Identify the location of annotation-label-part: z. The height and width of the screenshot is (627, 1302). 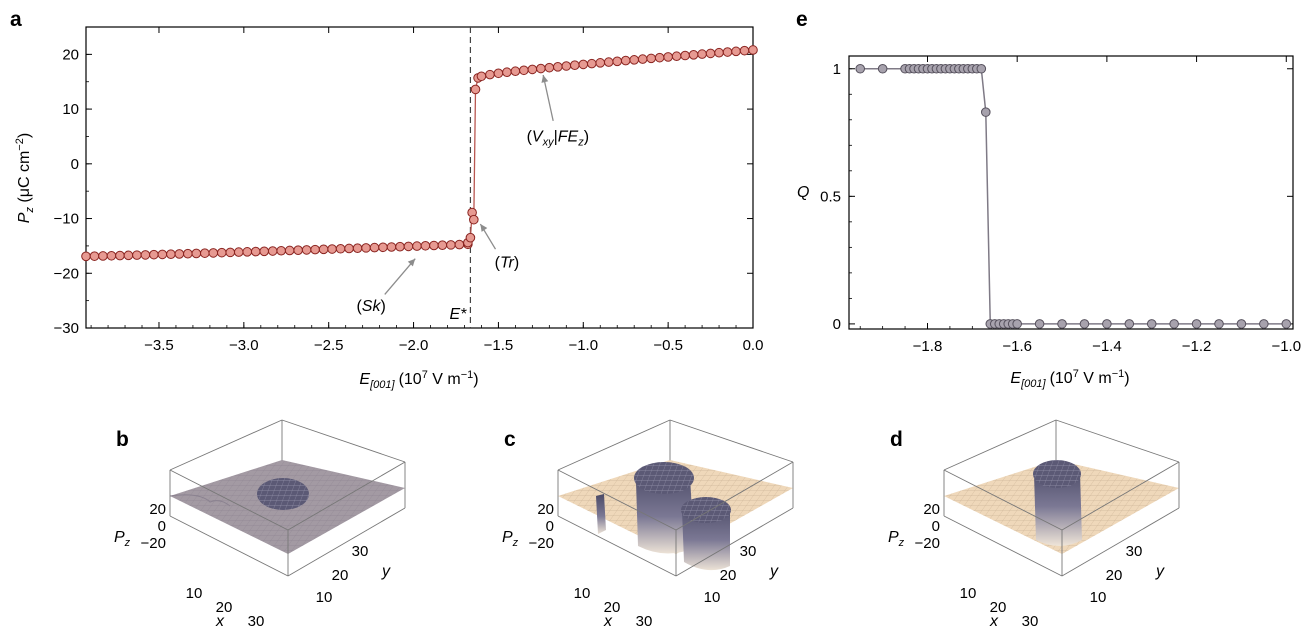
(580, 142).